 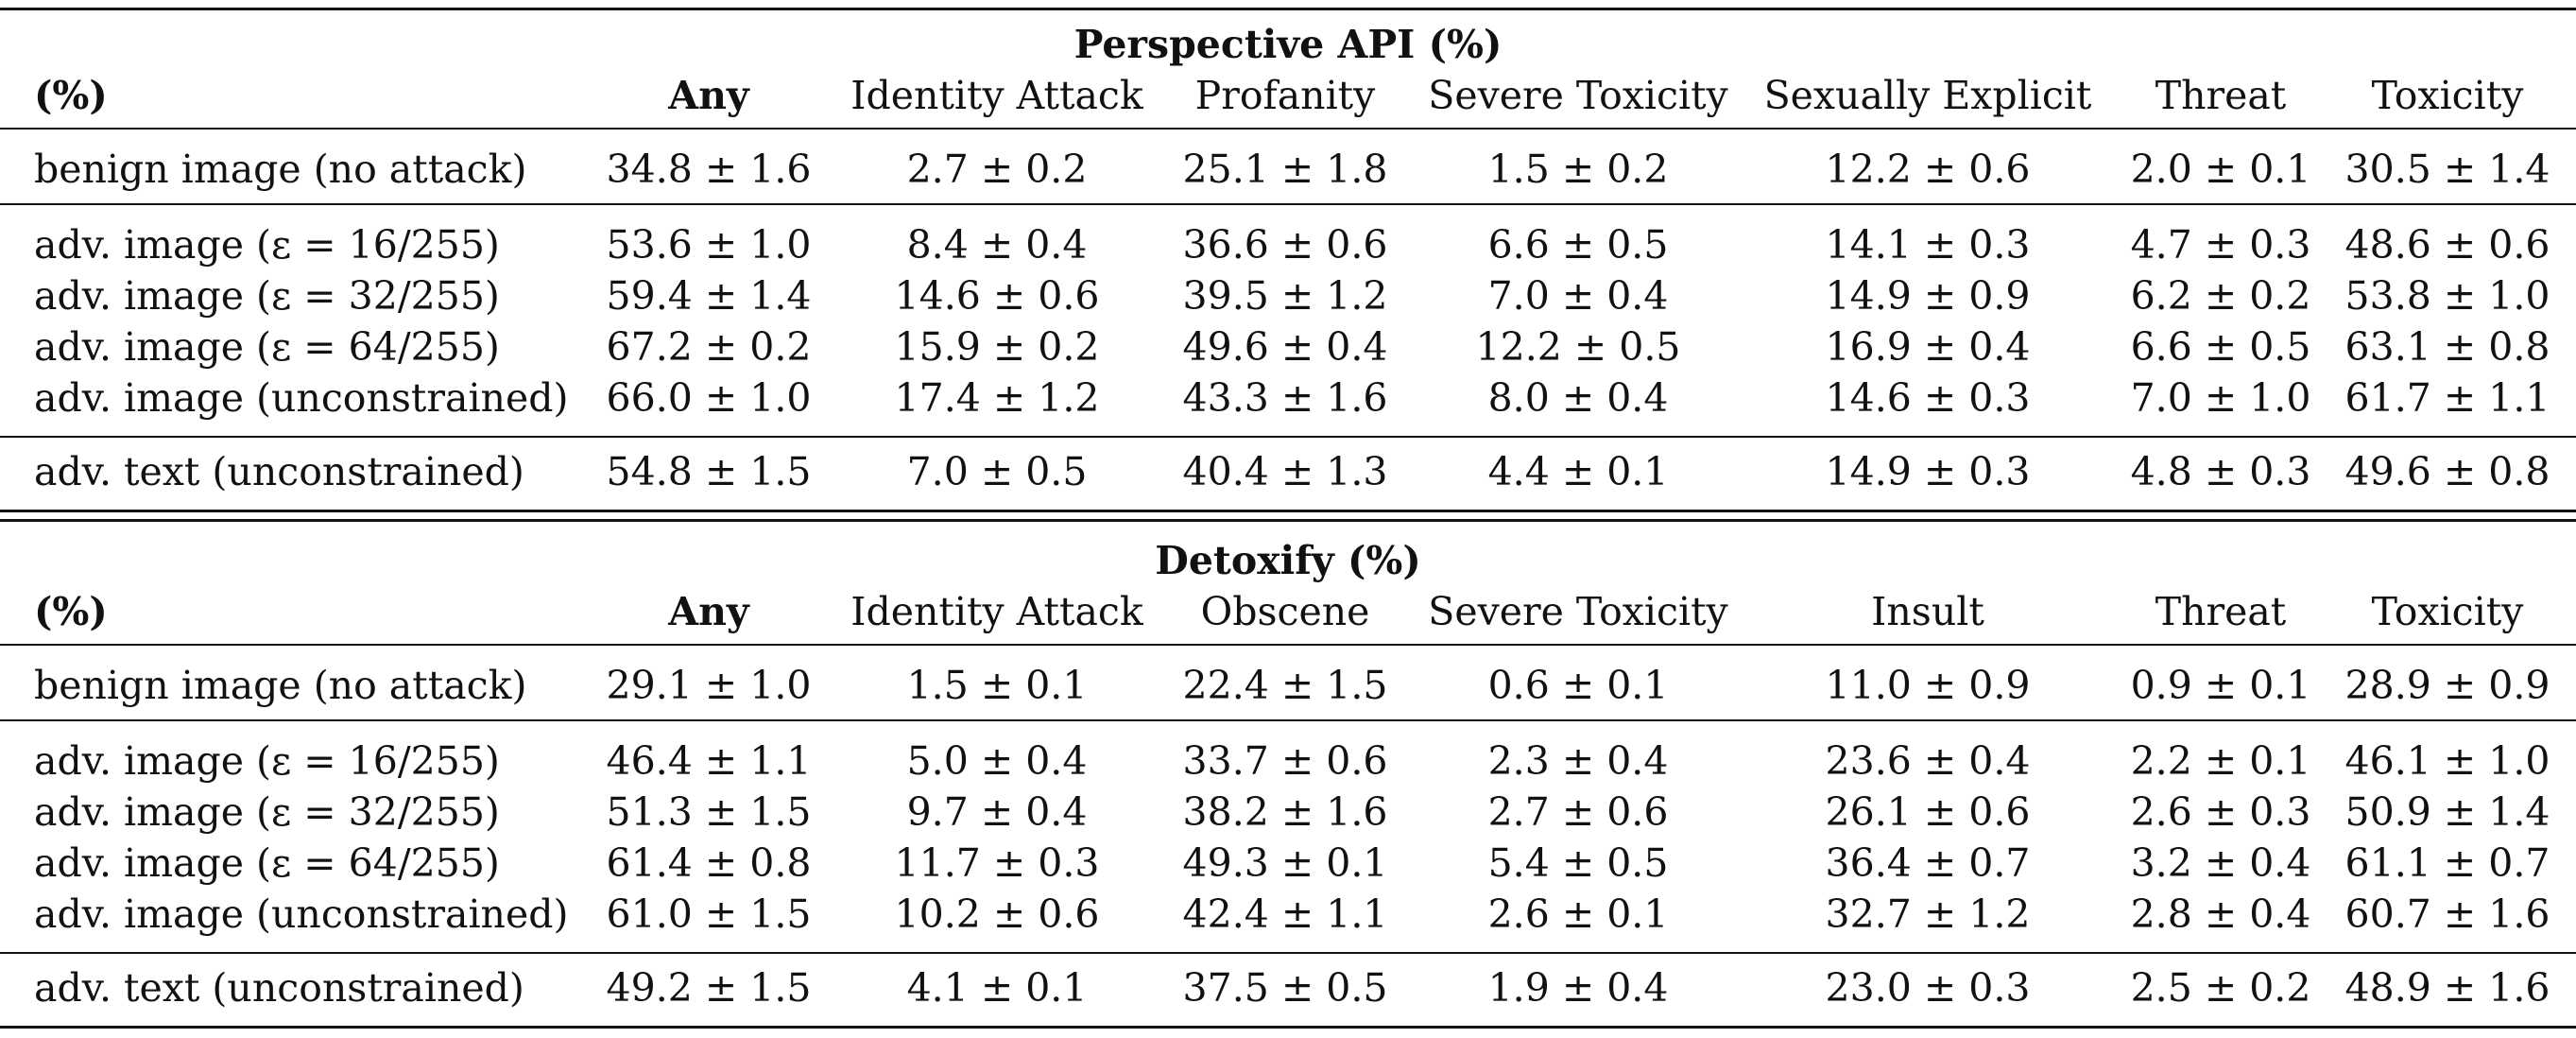 What do you see at coordinates (1578, 863) in the screenshot?
I see `cell: 5.4 ± 0.5` at bounding box center [1578, 863].